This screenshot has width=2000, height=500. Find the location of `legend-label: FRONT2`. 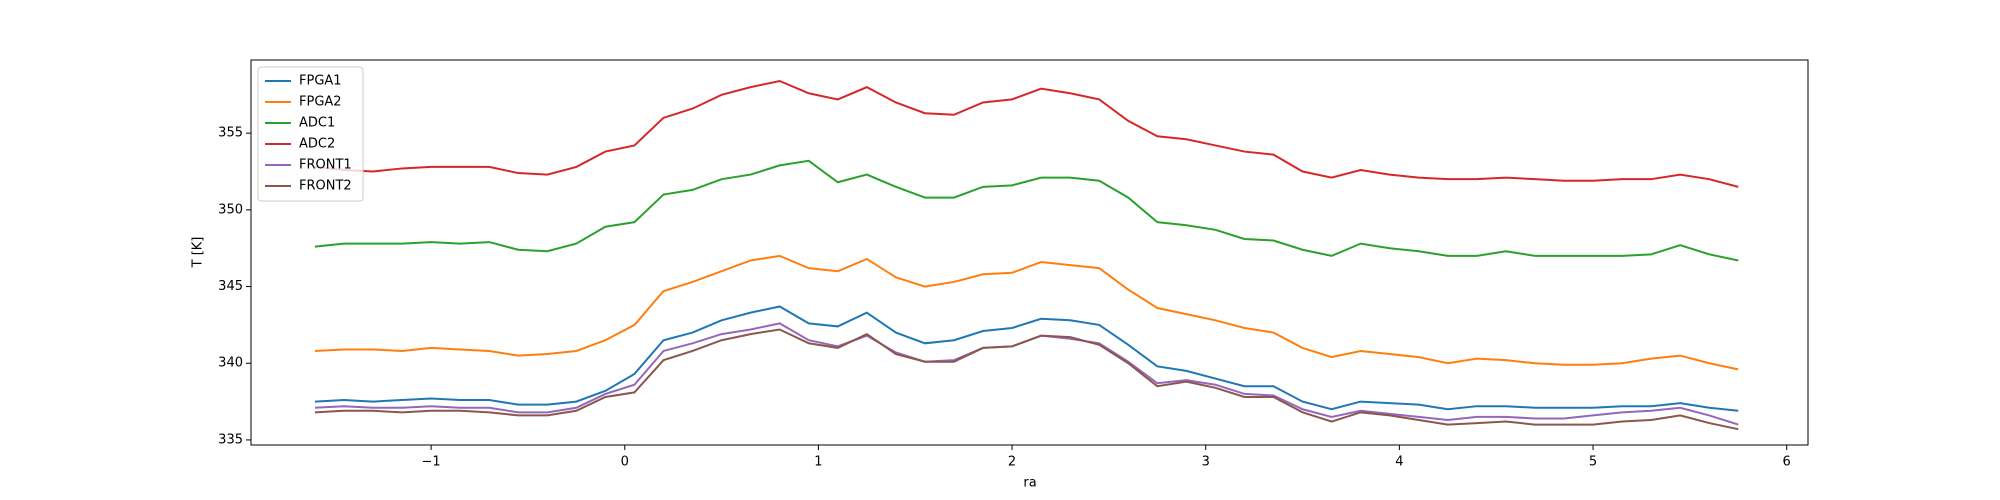

legend-label: FRONT2 is located at coordinates (325, 186).